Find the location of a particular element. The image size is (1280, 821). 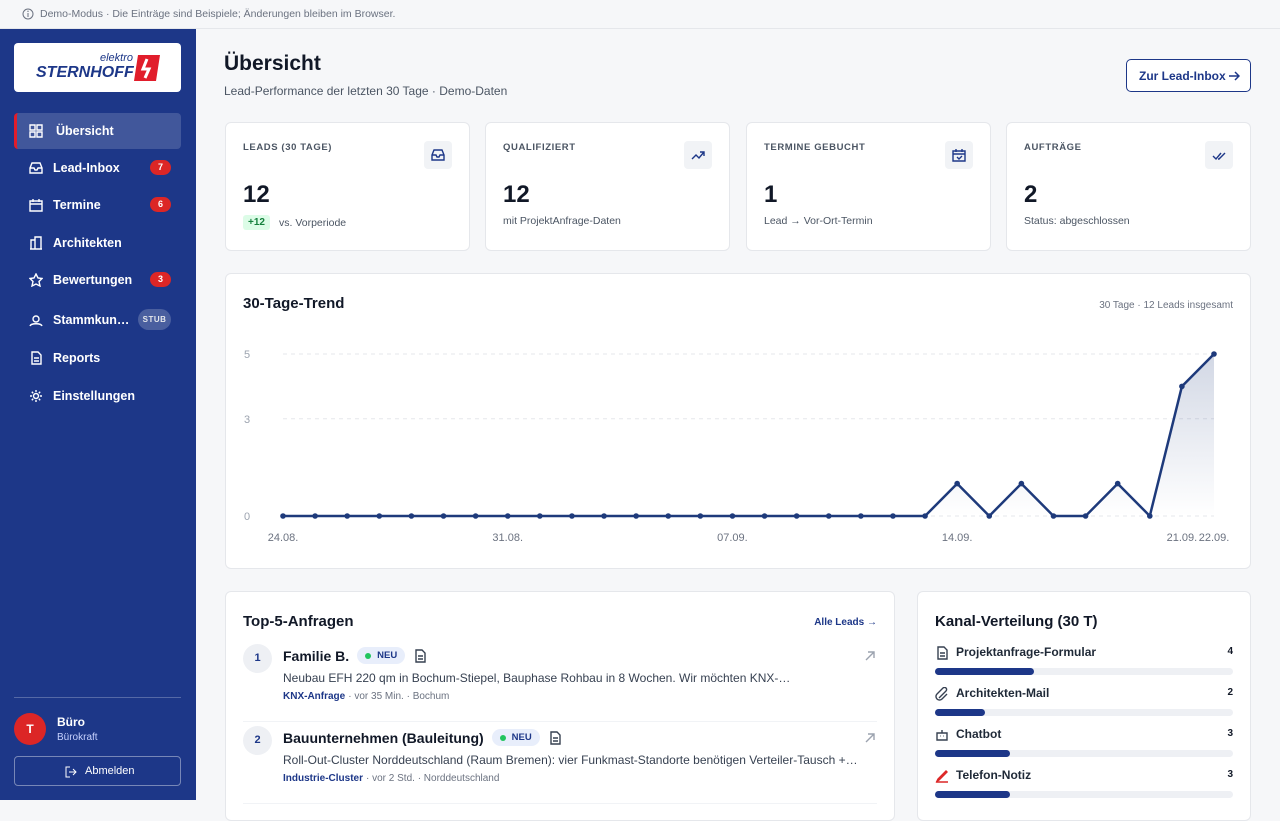

logo-small: elektro is located at coordinates (117, 58).